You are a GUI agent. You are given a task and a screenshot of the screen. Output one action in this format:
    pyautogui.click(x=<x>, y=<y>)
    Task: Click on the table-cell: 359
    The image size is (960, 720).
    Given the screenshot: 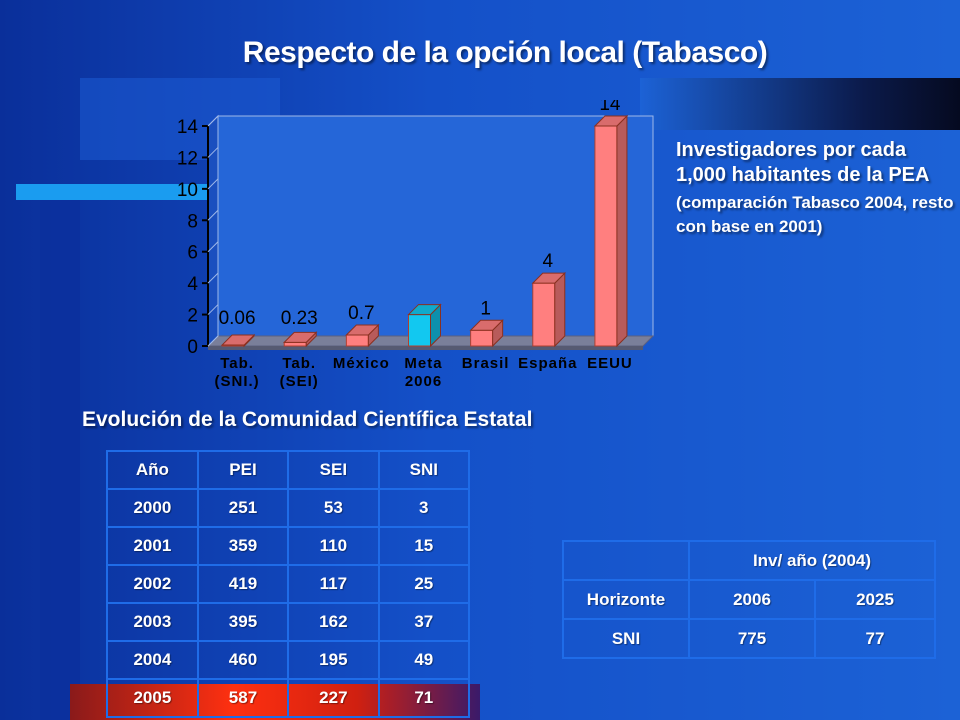 What is the action you would take?
    pyautogui.click(x=243, y=546)
    